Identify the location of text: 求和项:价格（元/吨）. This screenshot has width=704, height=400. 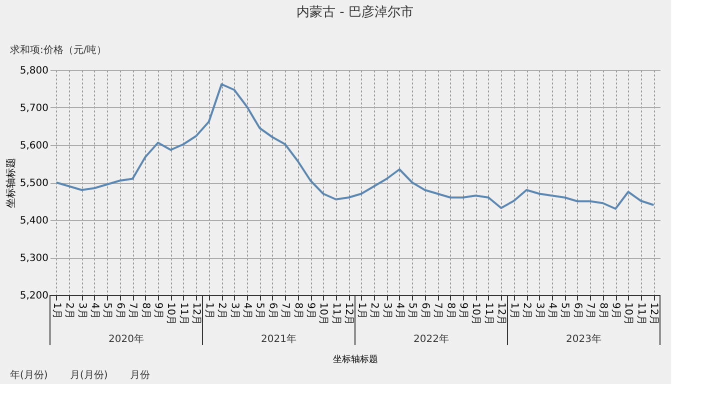
(58, 50).